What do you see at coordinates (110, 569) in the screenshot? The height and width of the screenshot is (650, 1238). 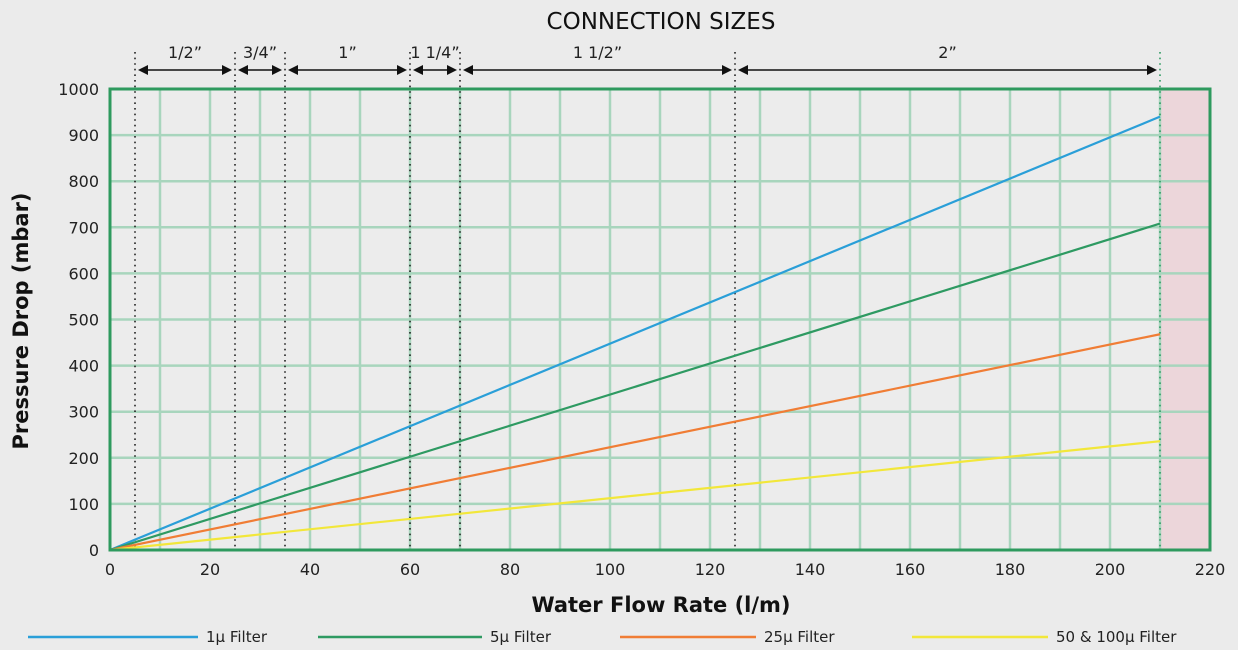 I see `x-tick-label: 0` at bounding box center [110, 569].